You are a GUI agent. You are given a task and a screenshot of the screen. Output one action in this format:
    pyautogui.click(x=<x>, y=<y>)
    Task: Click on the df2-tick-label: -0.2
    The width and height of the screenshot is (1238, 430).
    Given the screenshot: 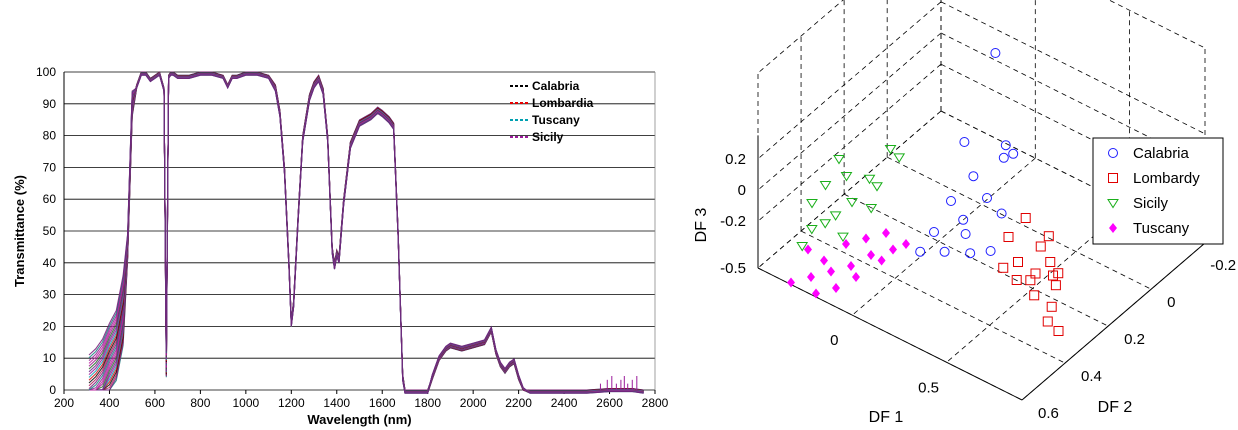 What is the action you would take?
    pyautogui.click(x=1223, y=265)
    